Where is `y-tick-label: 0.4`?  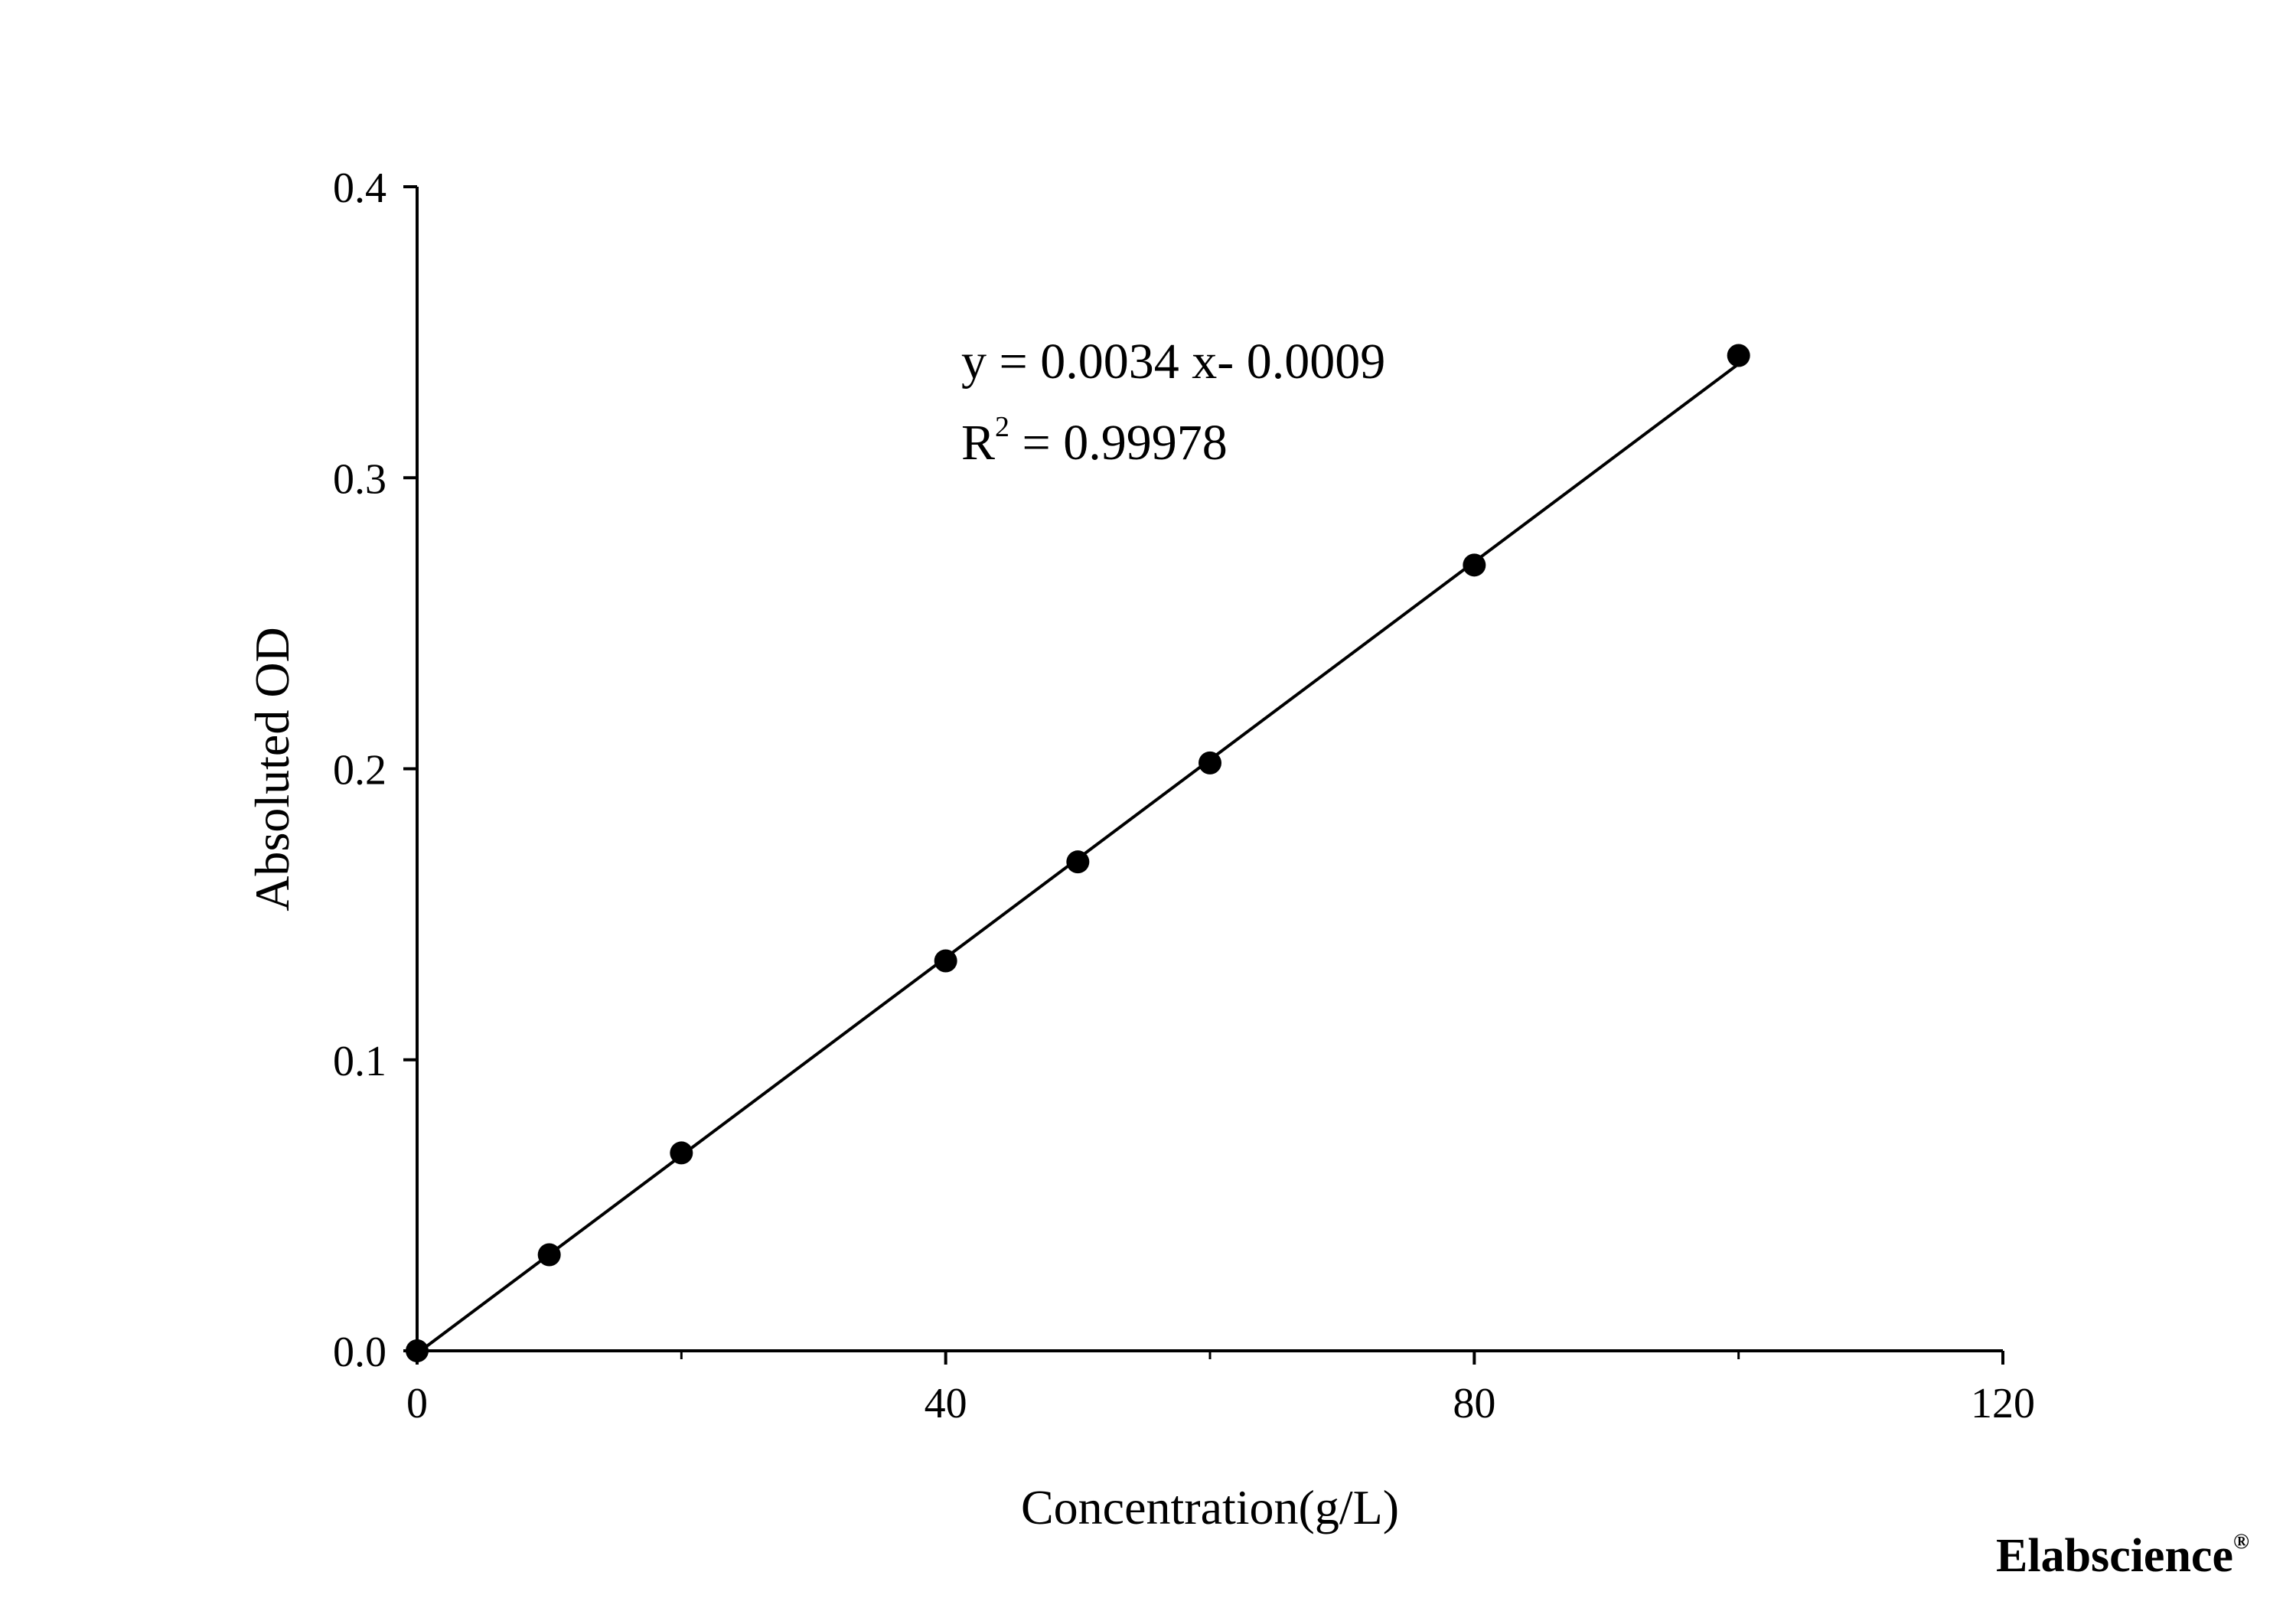 y-tick-label: 0.4 is located at coordinates (359, 189).